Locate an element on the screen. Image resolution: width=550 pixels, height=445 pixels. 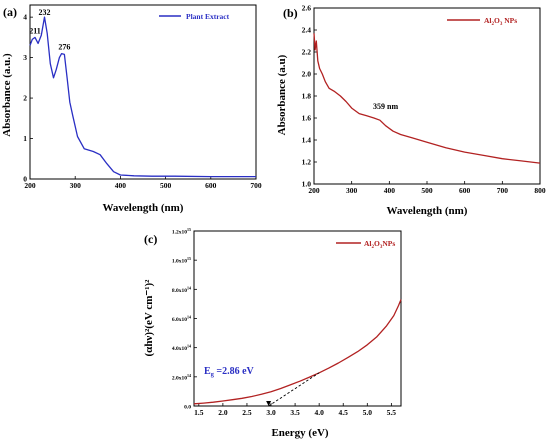
panel-b-ytick-label: 2.0 is located at coordinates (307, 74).